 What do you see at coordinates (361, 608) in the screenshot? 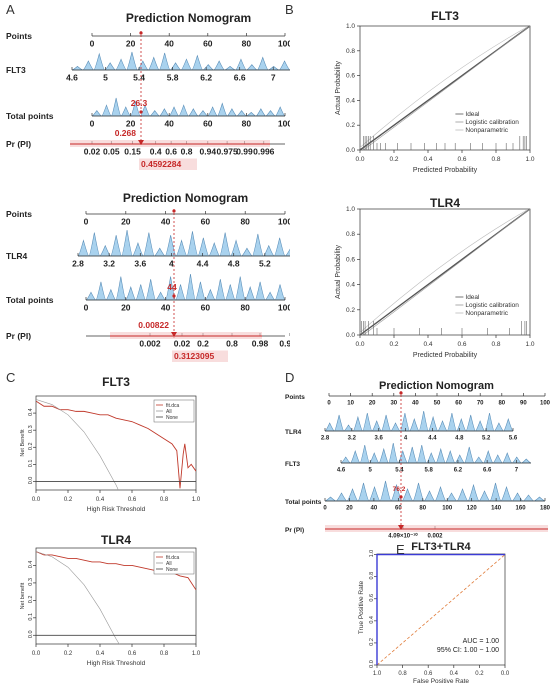
I see `y-axis-label: True Positive Rate` at bounding box center [361, 608].